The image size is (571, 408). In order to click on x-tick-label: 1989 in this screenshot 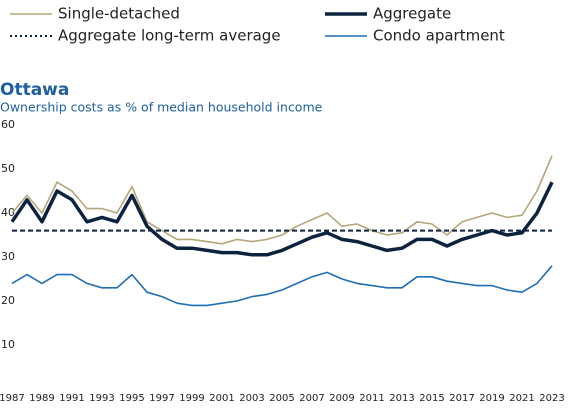, I will do `click(41, 398)`.